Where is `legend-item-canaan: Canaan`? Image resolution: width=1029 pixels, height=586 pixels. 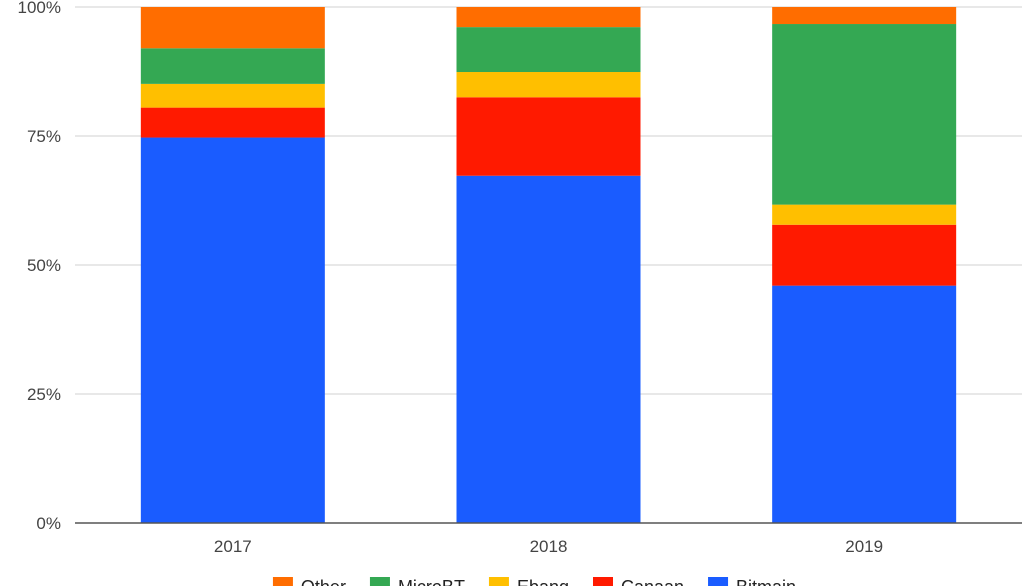
legend-item-canaan: Canaan is located at coordinates (638, 581).